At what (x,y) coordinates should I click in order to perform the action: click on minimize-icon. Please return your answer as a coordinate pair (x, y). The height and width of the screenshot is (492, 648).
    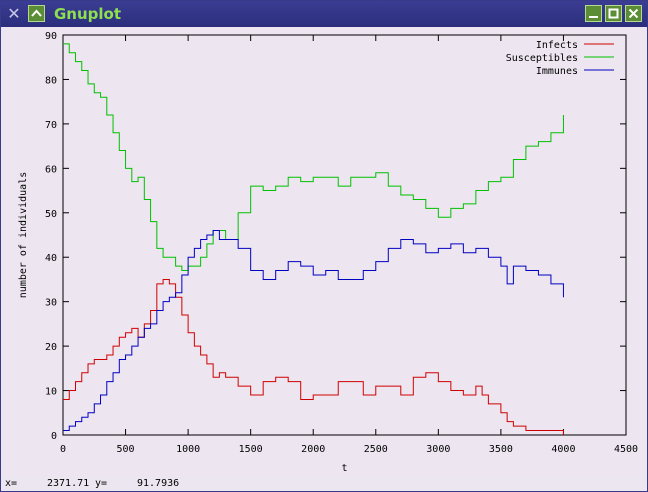
    Looking at the image, I should click on (593, 13).